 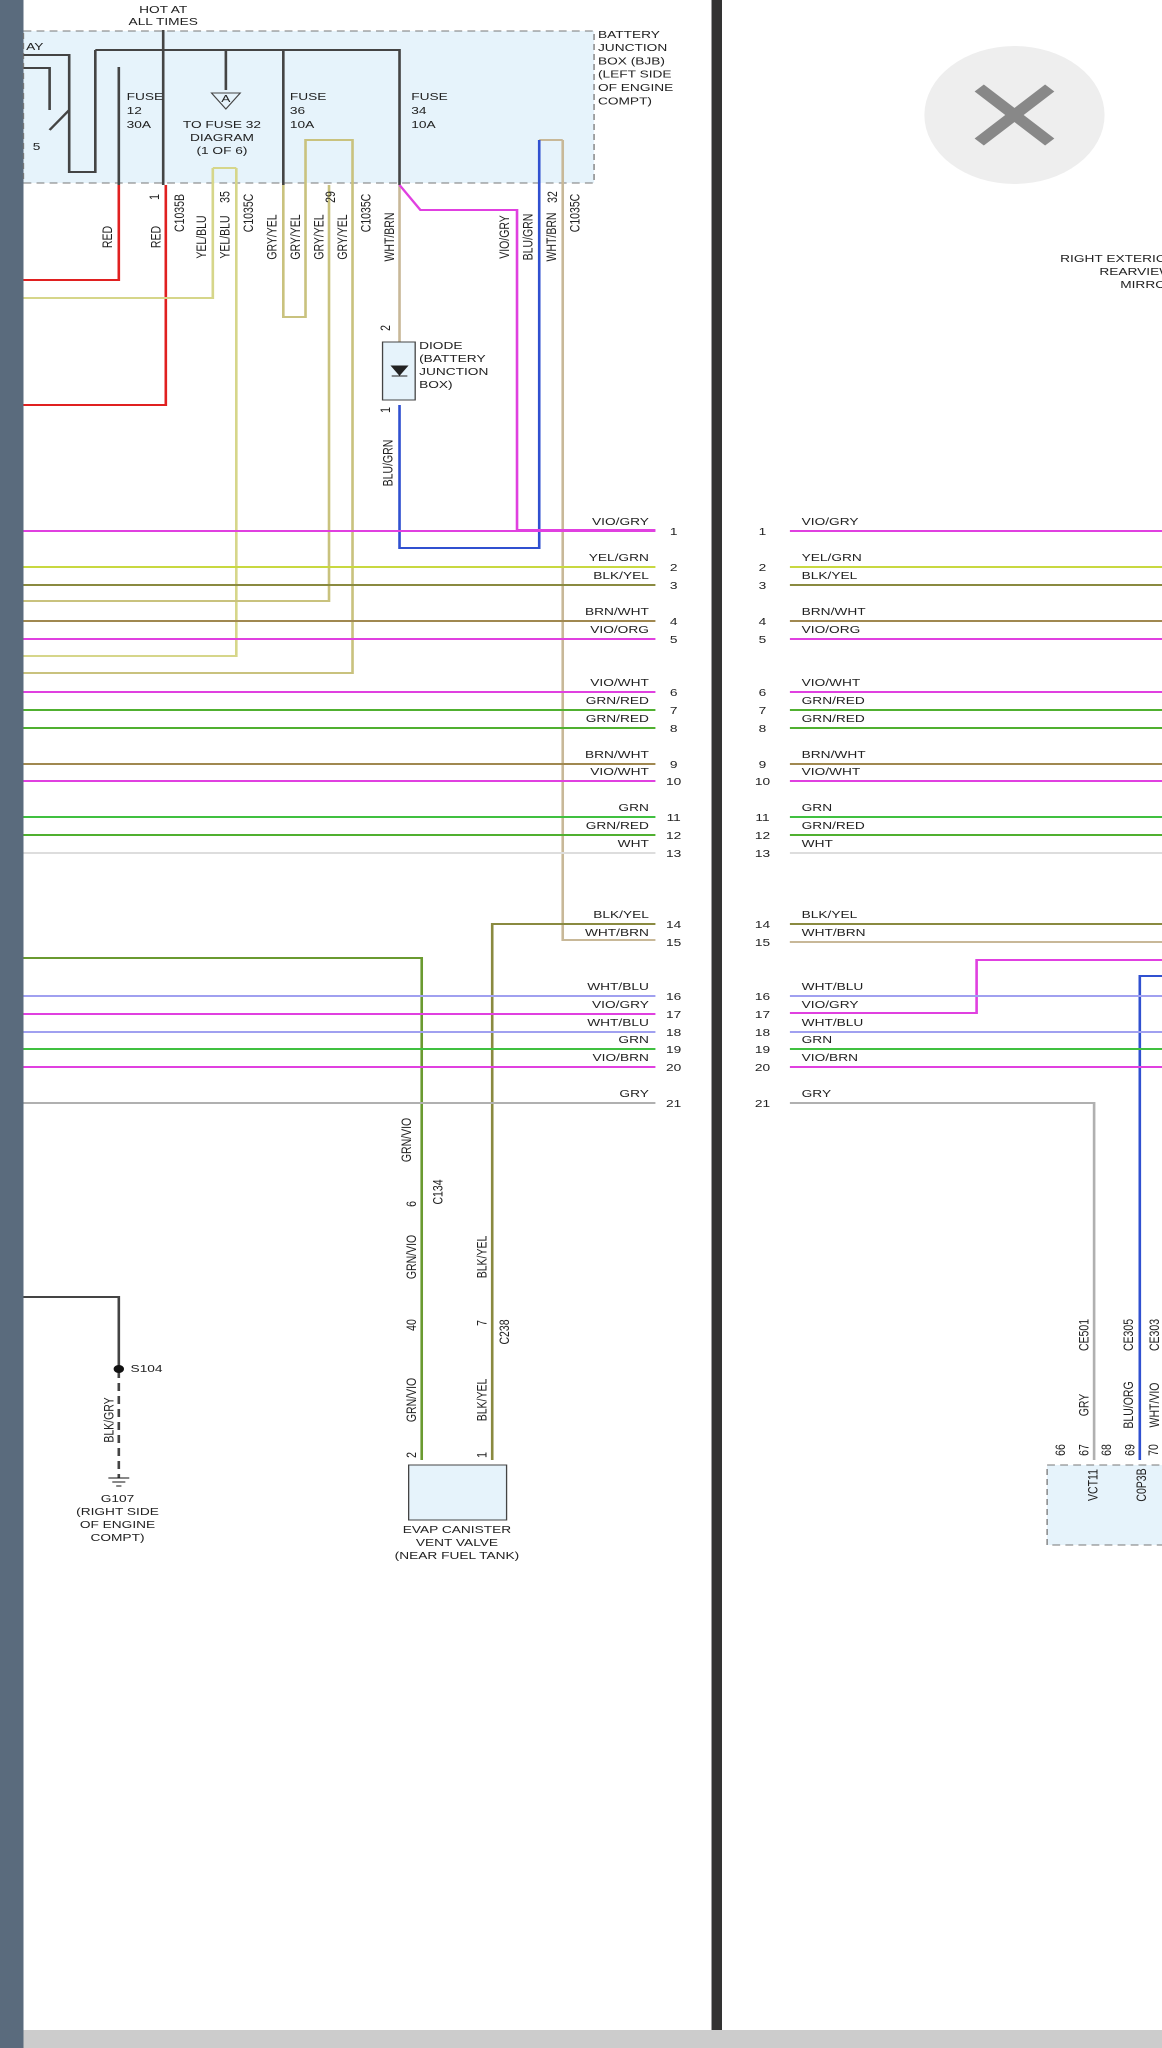 I want to click on label: VCT11, so click(x=1093, y=1485).